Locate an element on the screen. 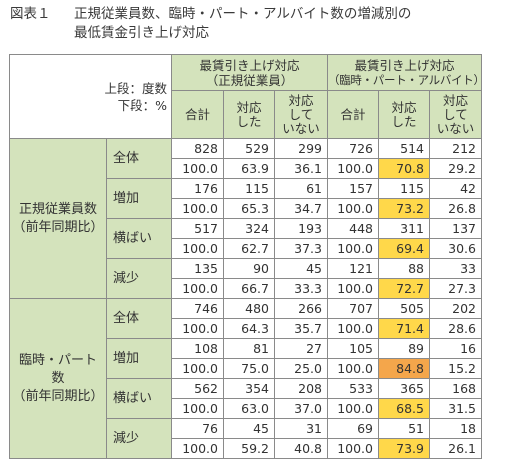 The image size is (514, 471). percent-cell: 25.0 is located at coordinates (301, 368).